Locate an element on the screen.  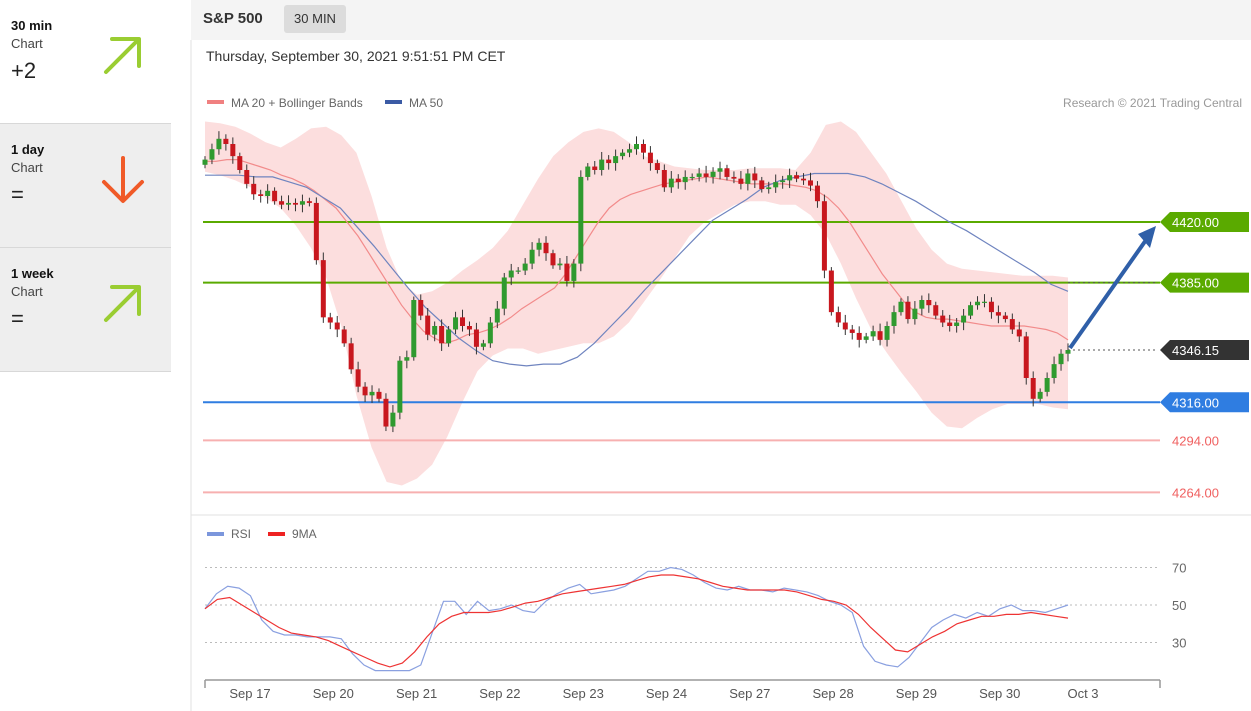
timeframe-value: +2 is located at coordinates (24, 70).